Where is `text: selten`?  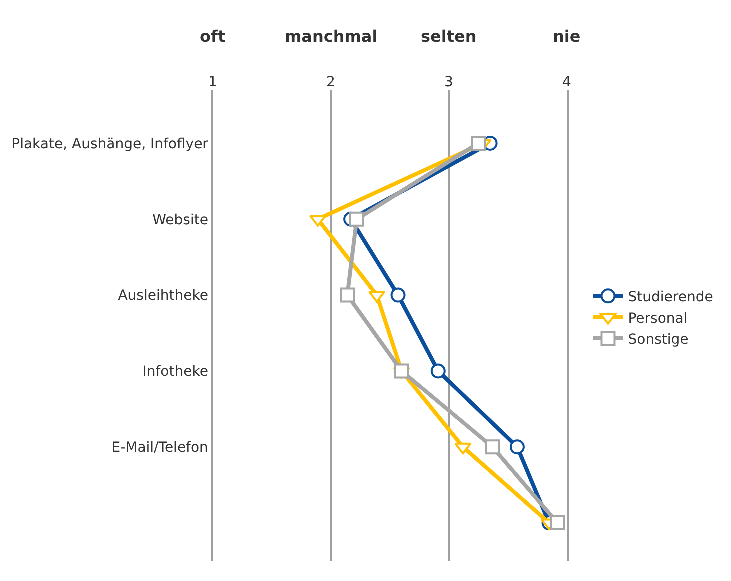
text: selten is located at coordinates (449, 36).